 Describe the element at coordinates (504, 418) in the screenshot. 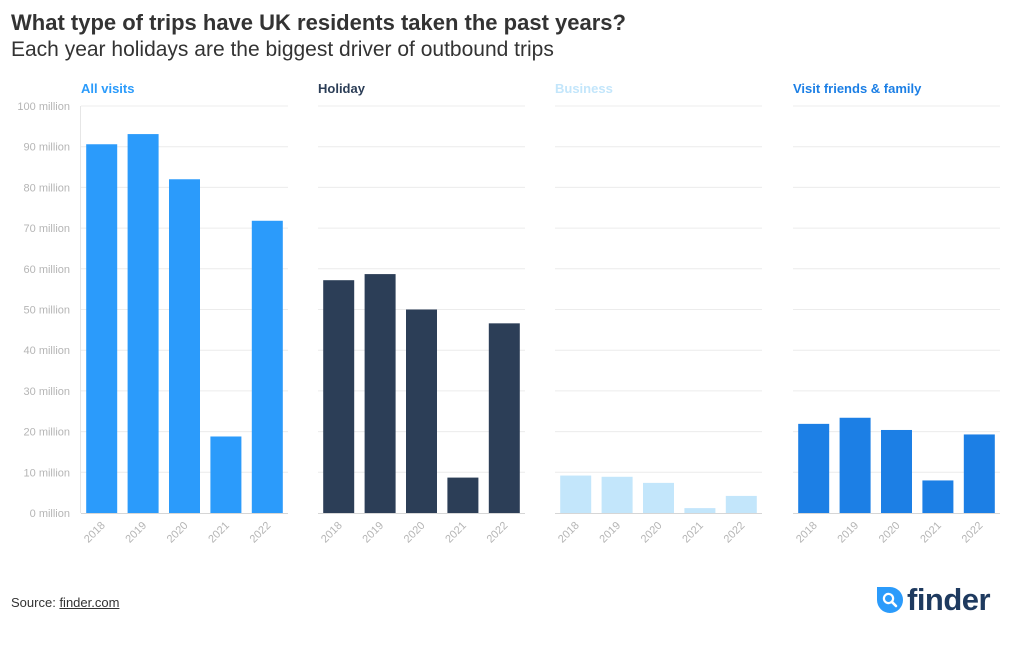

I see `bar-holiday-2022` at that location.